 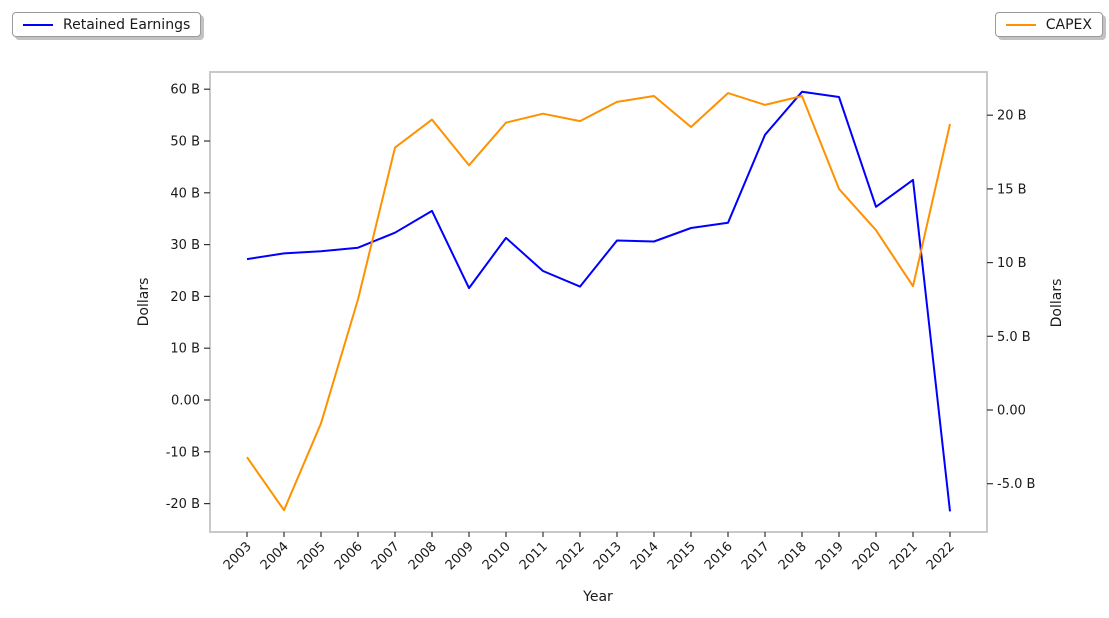 I want to click on y-right-axis-title: Dollars, so click(x=1057, y=303).